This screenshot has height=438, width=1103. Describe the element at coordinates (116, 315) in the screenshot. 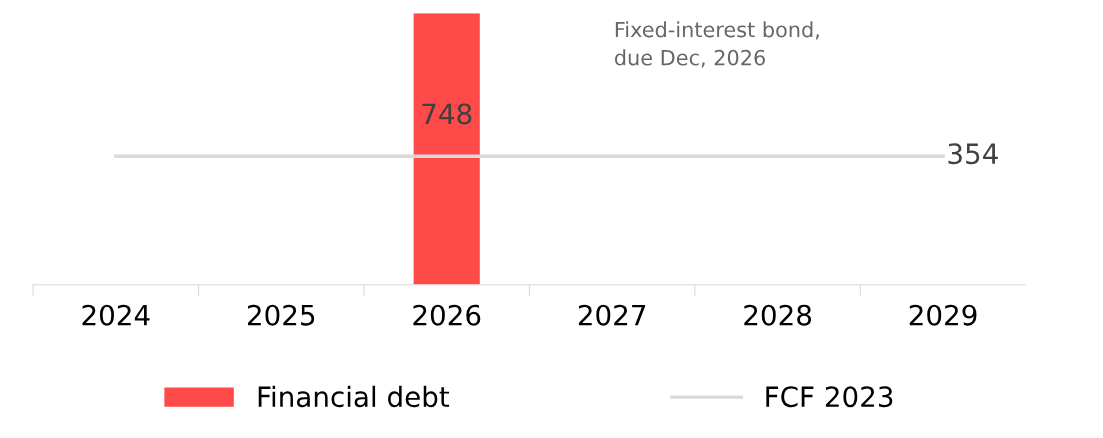

I see `x-tick-label: 2024` at that location.